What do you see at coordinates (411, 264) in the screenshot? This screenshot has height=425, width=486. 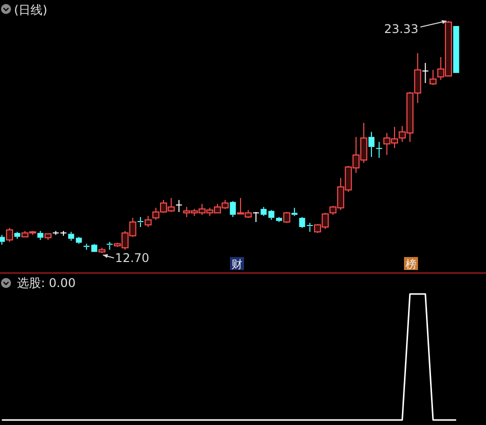 I see `text: 榜` at bounding box center [411, 264].